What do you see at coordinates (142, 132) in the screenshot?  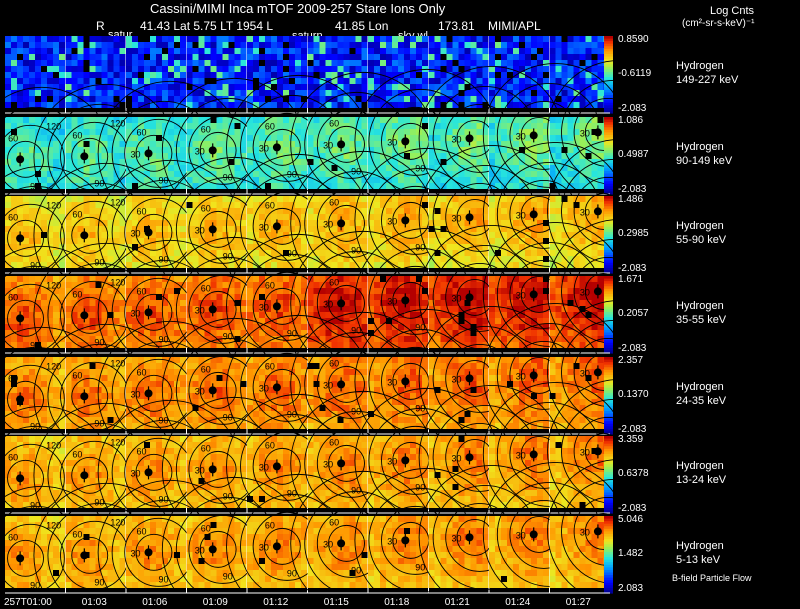 I see `contour-label: 60` at bounding box center [142, 132].